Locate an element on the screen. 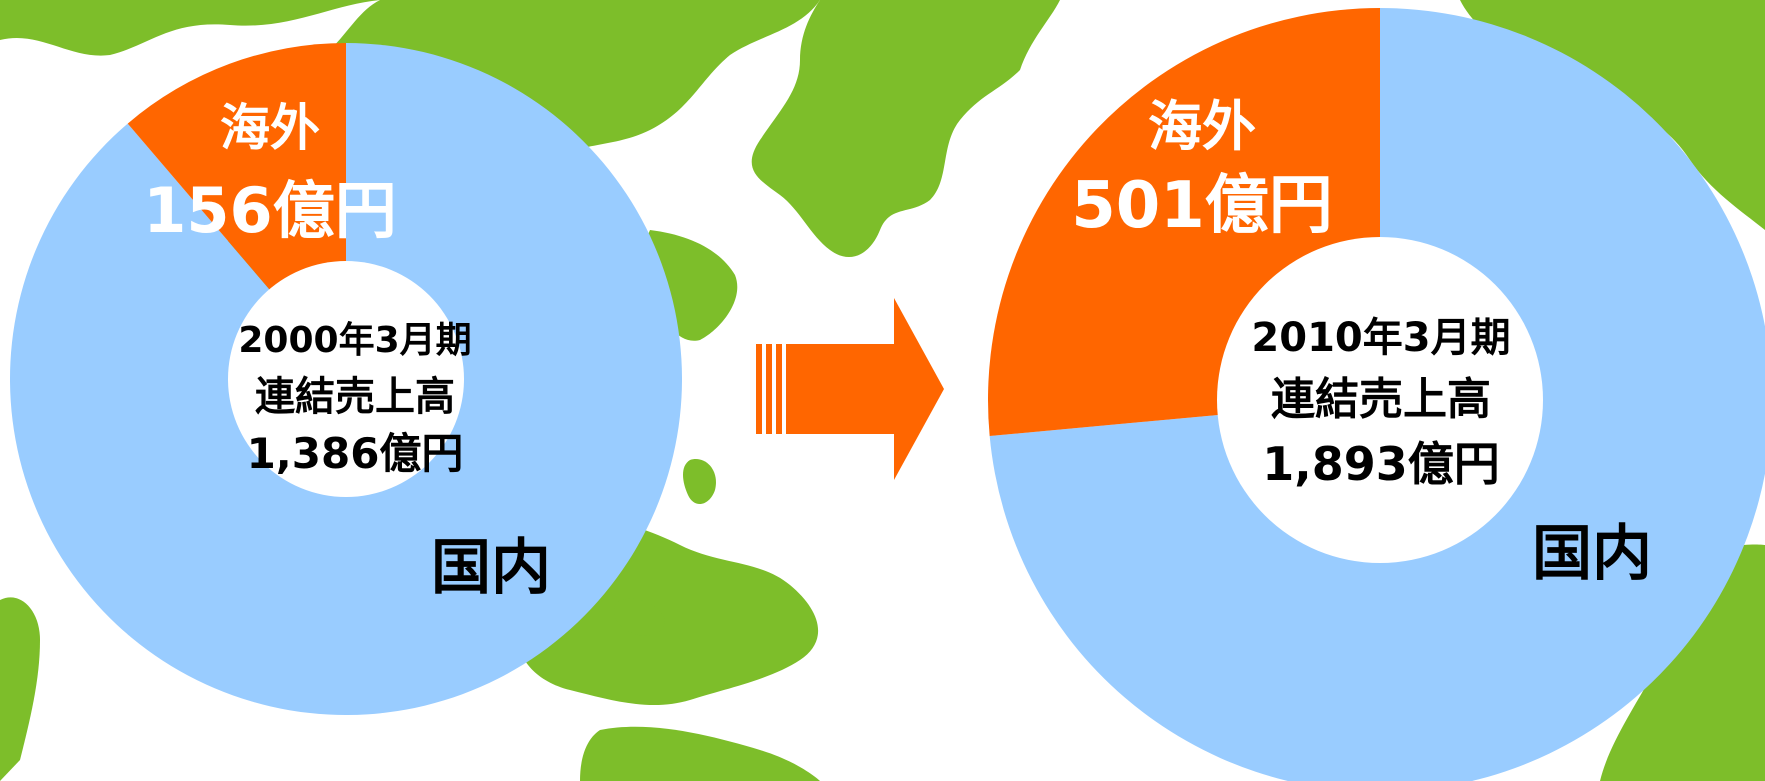 Image resolution: width=1765 pixels, height=781 pixels. overseas-value-label: 156億円 is located at coordinates (269, 210).